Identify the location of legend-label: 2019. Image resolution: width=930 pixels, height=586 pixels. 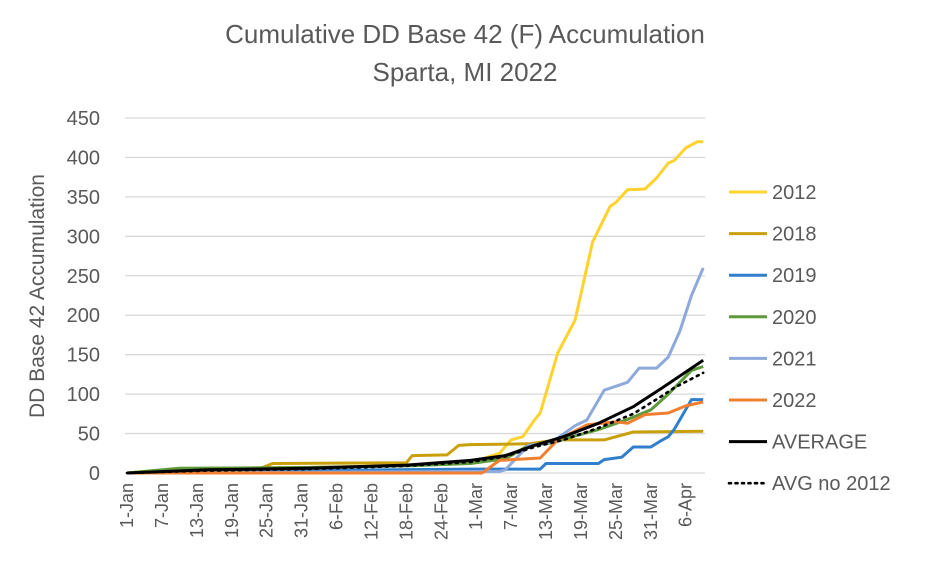
(794, 276).